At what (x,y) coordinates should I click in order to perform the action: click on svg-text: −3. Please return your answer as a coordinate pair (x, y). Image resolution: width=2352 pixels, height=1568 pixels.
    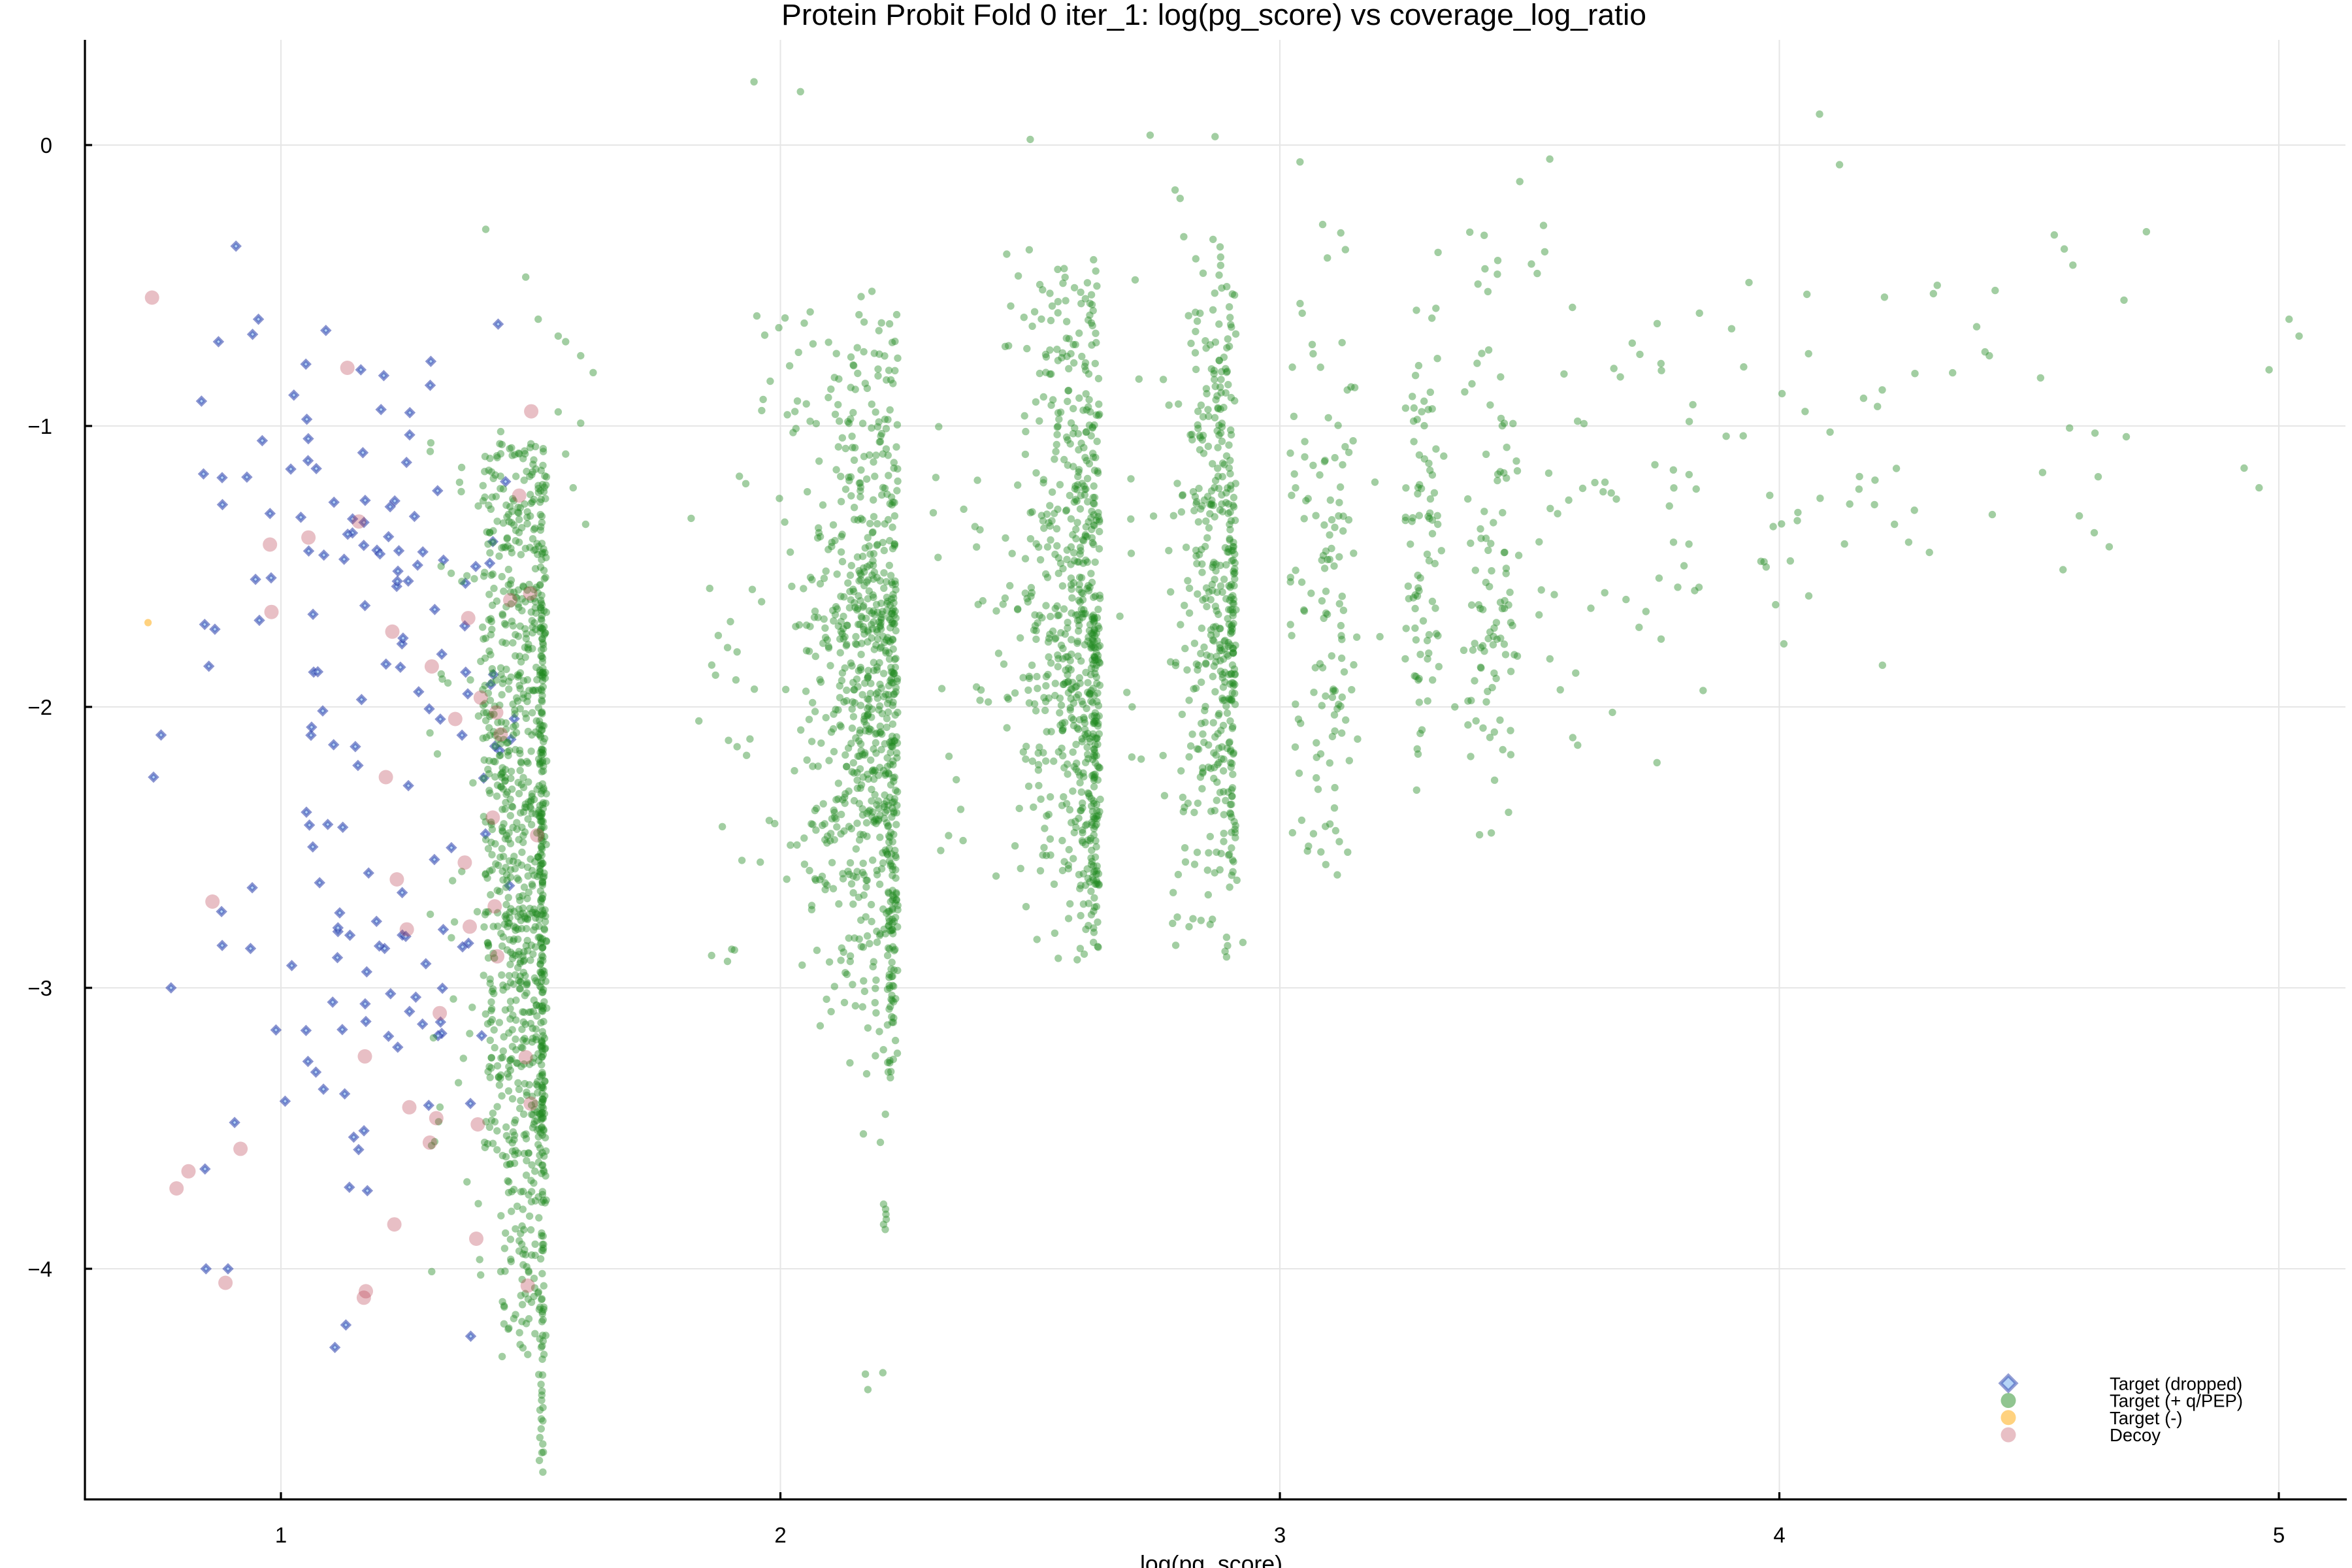
    Looking at the image, I should click on (39, 988).